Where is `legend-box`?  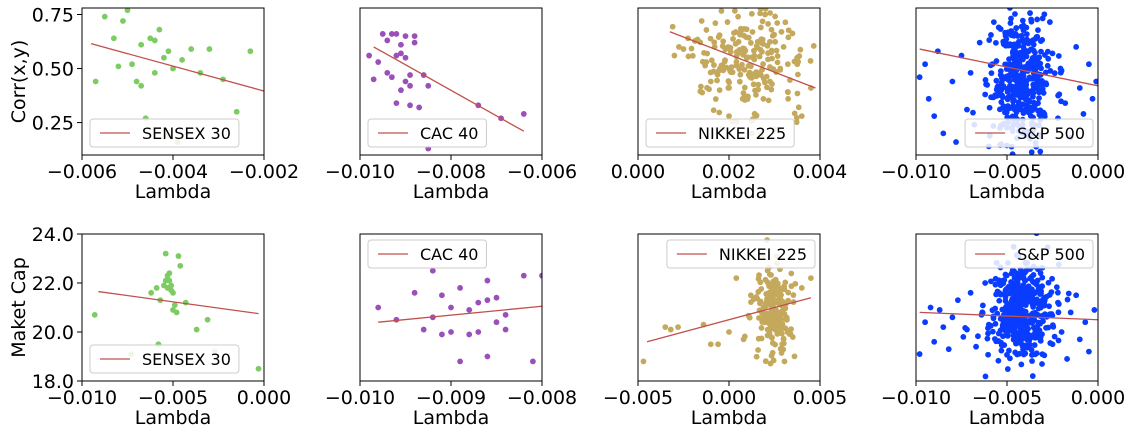 legend-box is located at coordinates (427, 133).